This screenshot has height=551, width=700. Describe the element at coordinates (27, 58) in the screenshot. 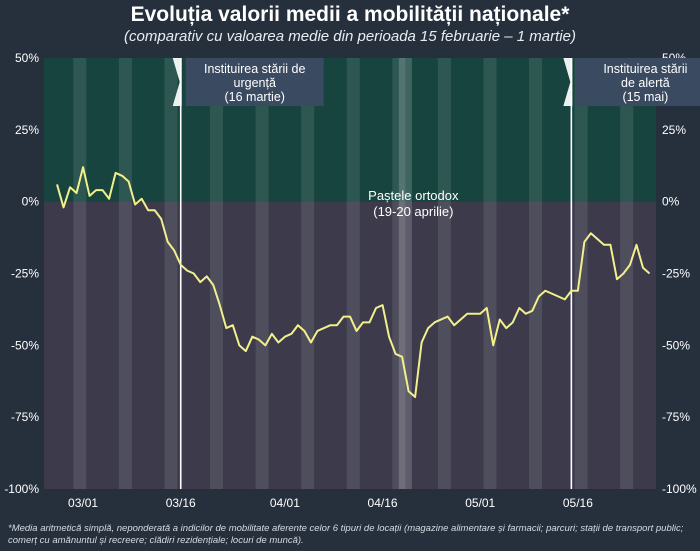

I see `y-tick-label-left: 50%` at that location.